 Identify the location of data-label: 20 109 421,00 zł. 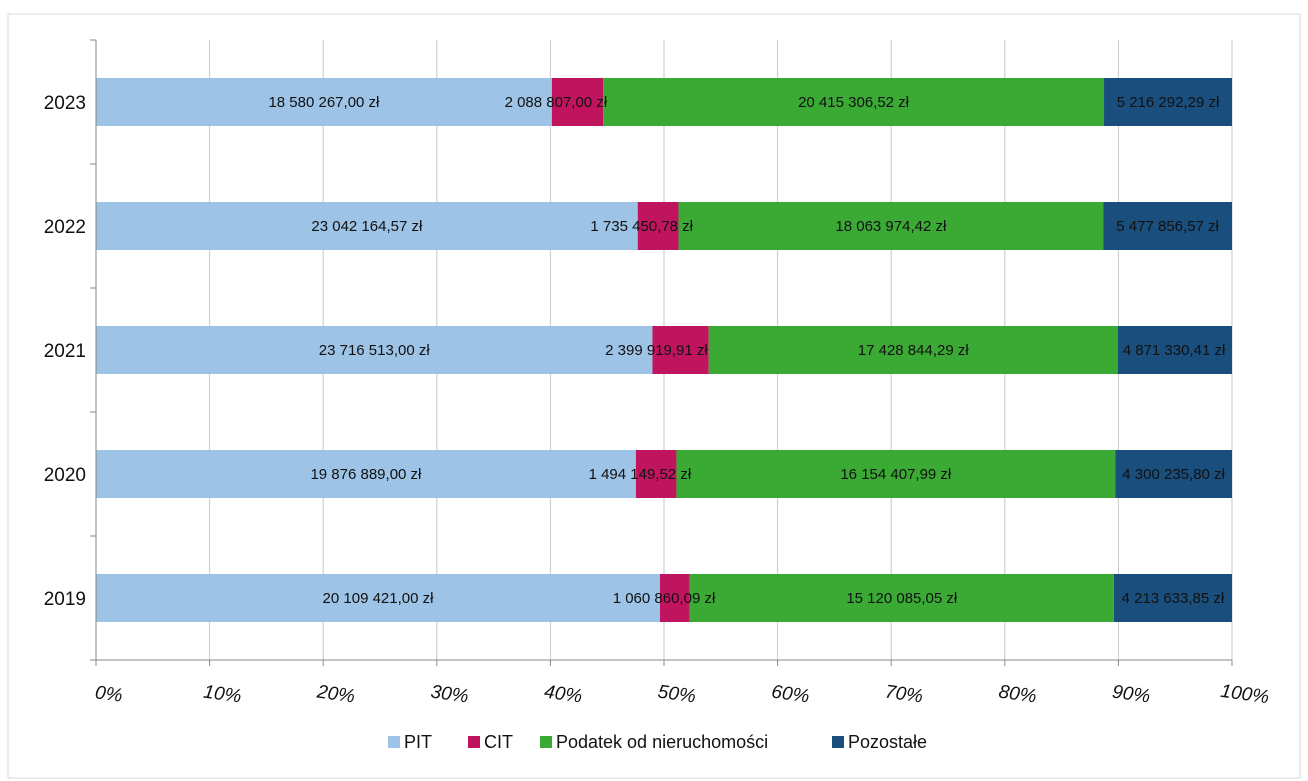
(379, 598).